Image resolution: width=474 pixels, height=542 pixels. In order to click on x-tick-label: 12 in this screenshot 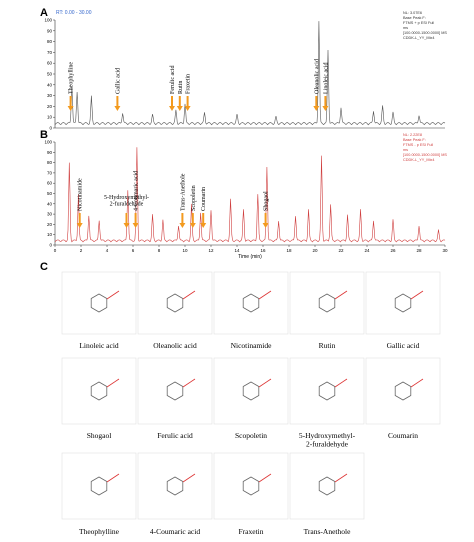, I will do `click(211, 250)`.